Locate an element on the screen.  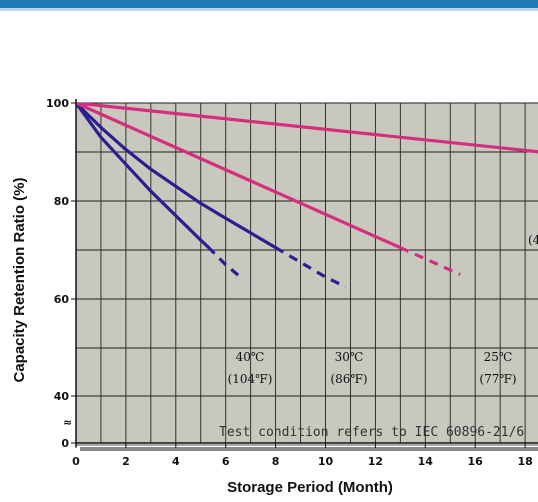
series-label-fahrenheit-2: (77℉) is located at coordinates (497, 379).